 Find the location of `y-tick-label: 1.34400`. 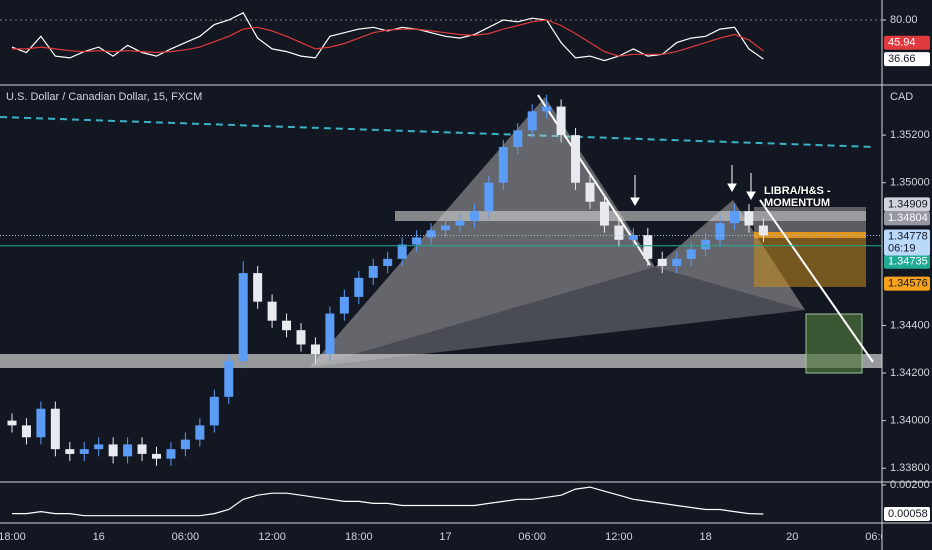

y-tick-label: 1.34400 is located at coordinates (910, 325).